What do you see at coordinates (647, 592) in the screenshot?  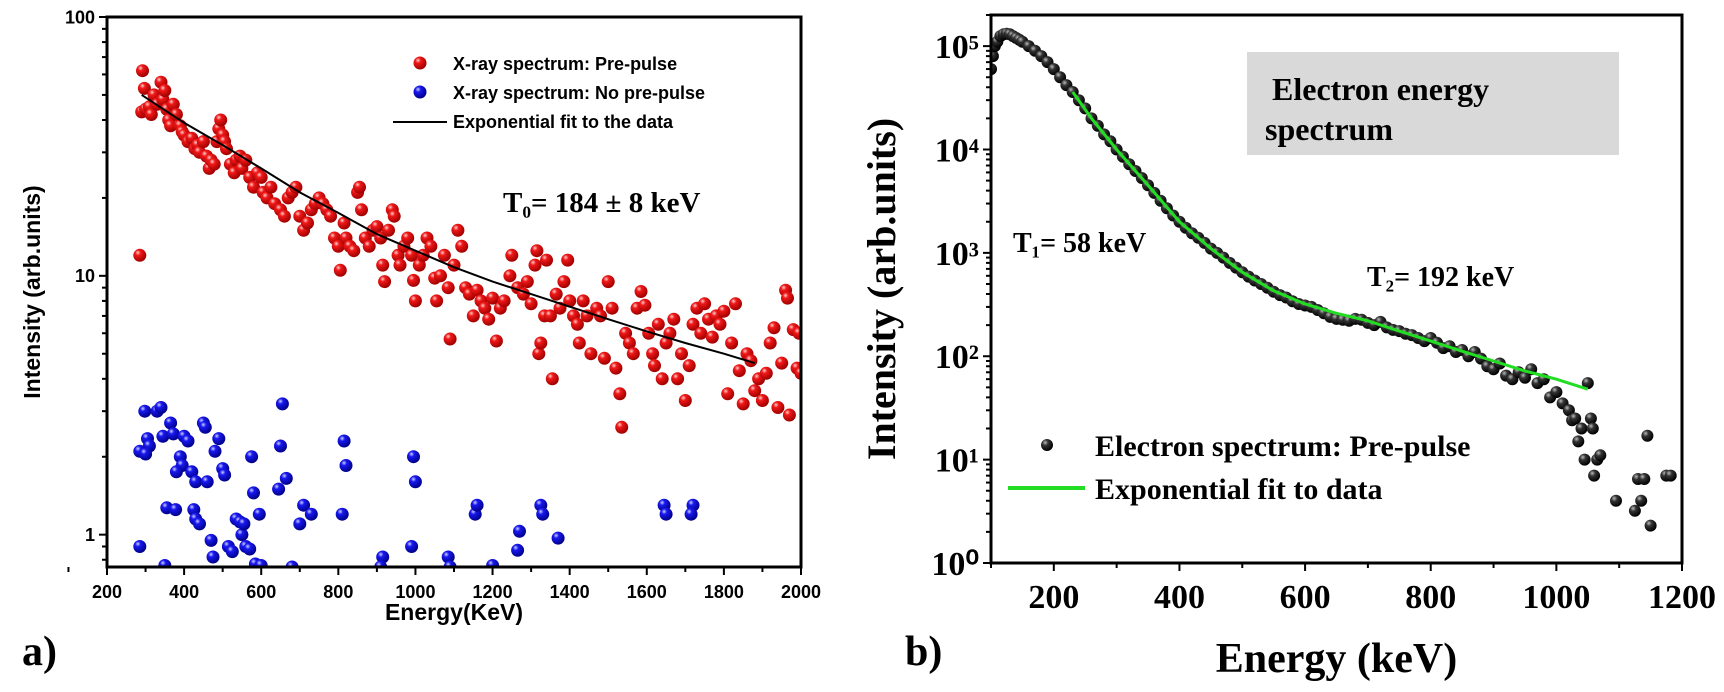 I see `x-tick-label: 1600` at bounding box center [647, 592].